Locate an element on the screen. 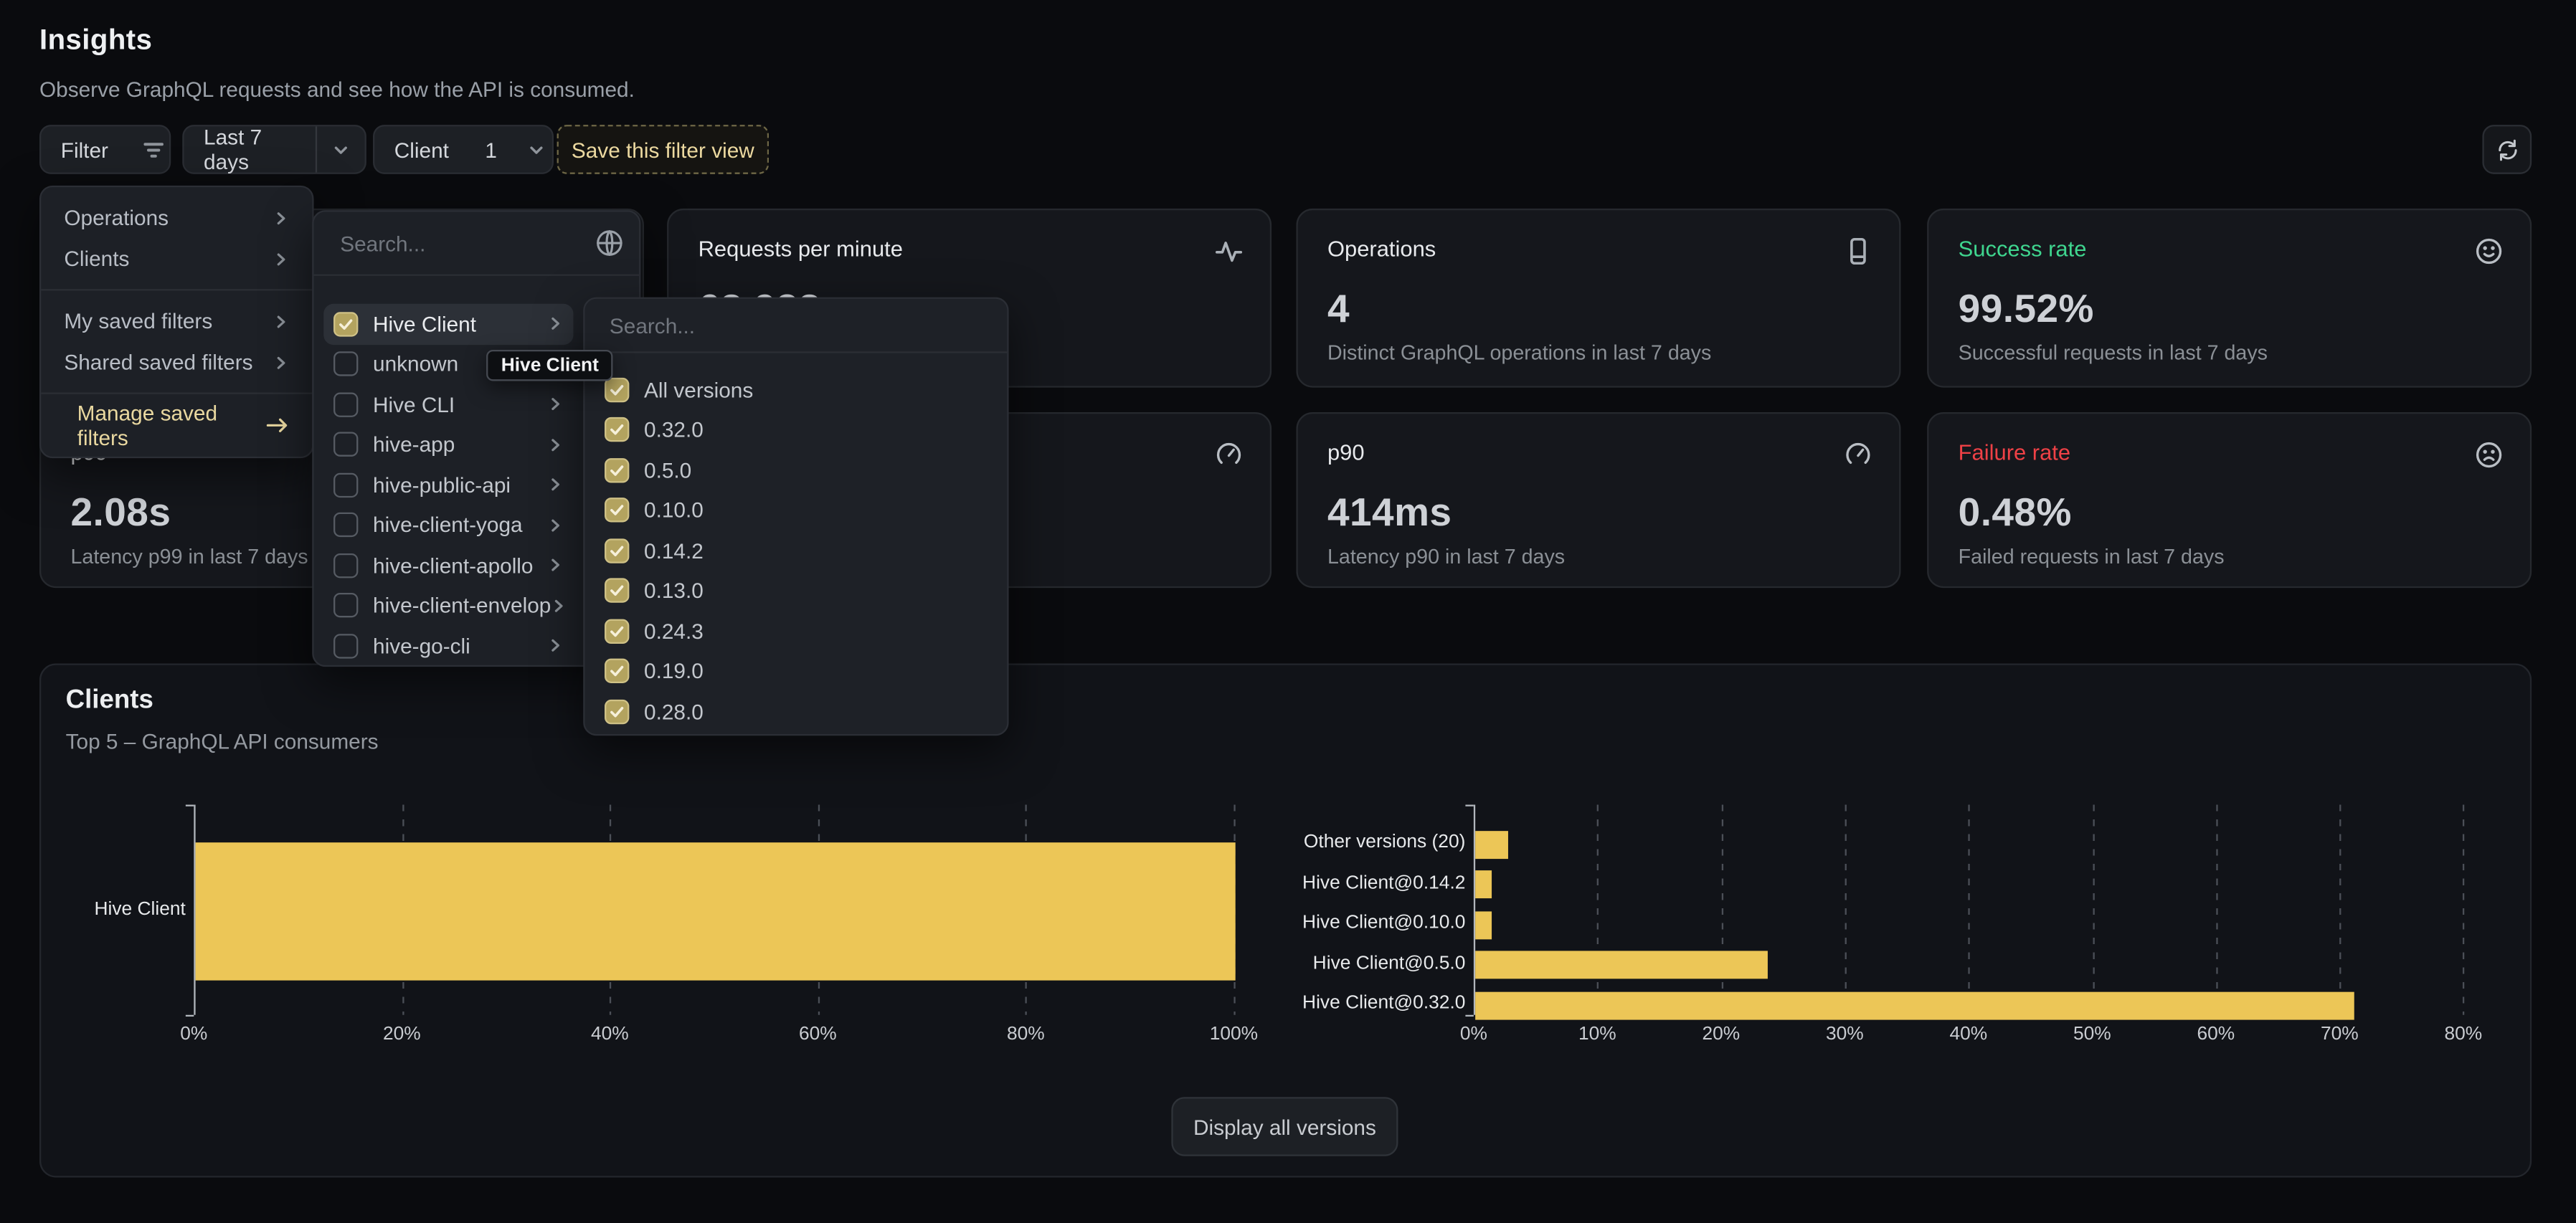 This screenshot has width=2576, height=1223. menu-item-label: My saved filters is located at coordinates (138, 321).